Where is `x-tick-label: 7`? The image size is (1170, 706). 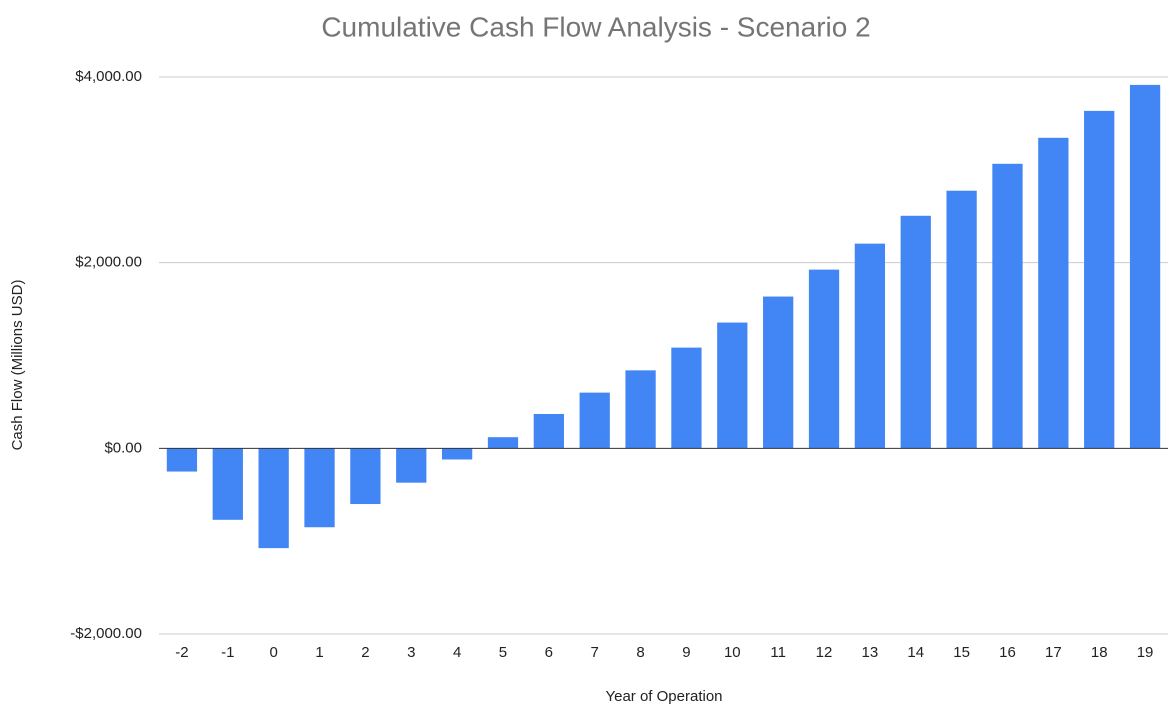 x-tick-label: 7 is located at coordinates (595, 652).